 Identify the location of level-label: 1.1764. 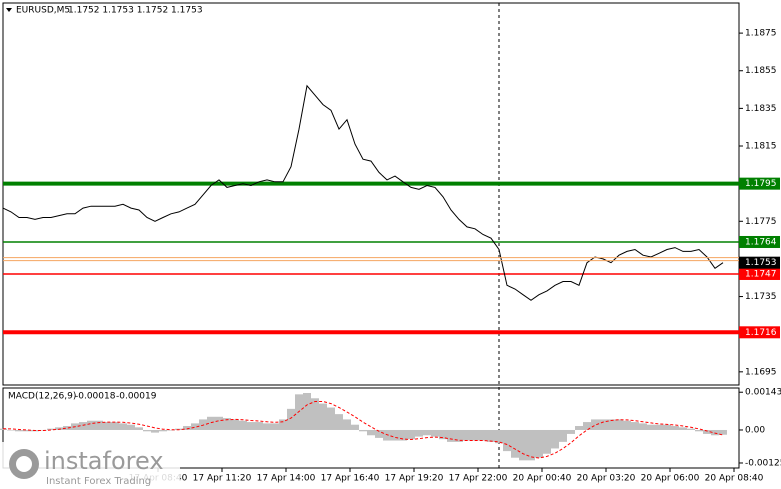
(761, 242).